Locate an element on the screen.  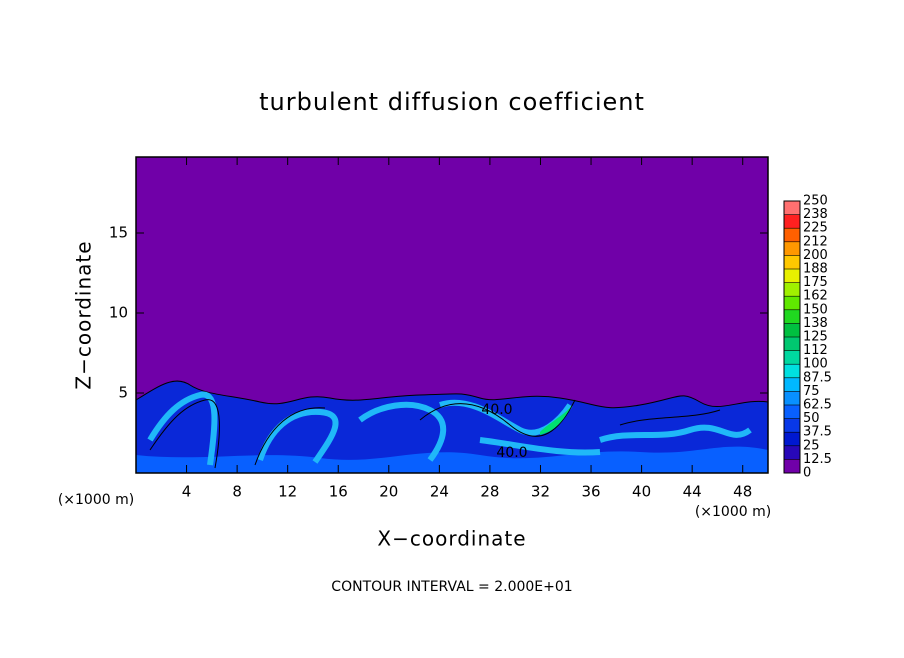
colorbar-label: 238 is located at coordinates (815, 214).